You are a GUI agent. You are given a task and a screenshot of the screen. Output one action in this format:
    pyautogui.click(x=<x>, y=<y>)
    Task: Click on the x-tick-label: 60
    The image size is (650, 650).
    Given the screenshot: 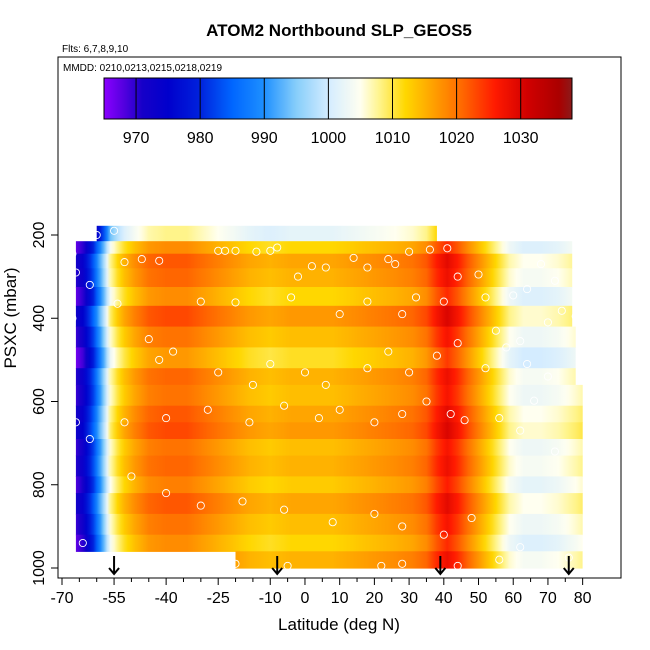 What is the action you would take?
    pyautogui.click(x=513, y=598)
    